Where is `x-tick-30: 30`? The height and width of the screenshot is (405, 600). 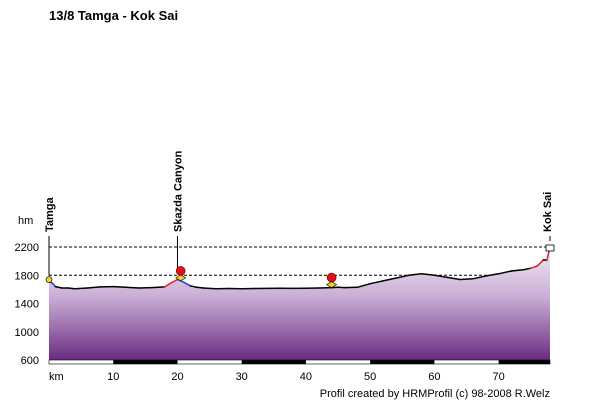
x-tick-30: 30 is located at coordinates (242, 377).